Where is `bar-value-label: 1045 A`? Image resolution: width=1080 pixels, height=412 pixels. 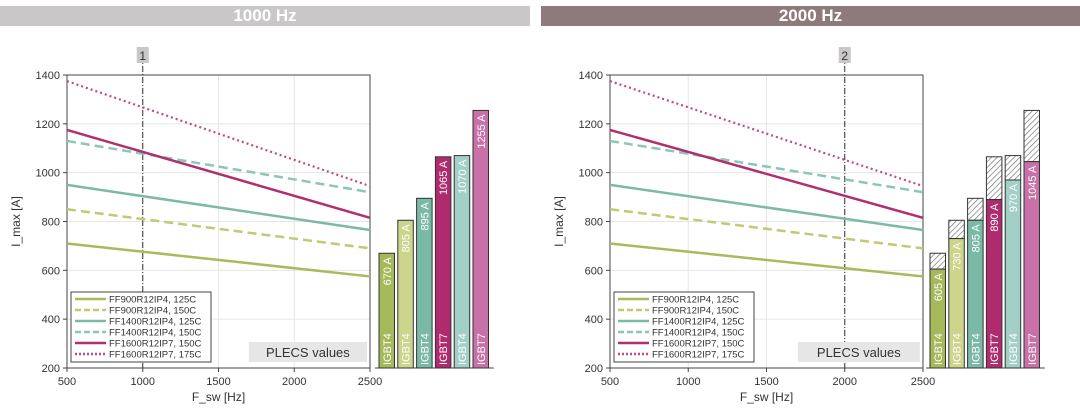 bar-value-label: 1045 A is located at coordinates (1033, 182).